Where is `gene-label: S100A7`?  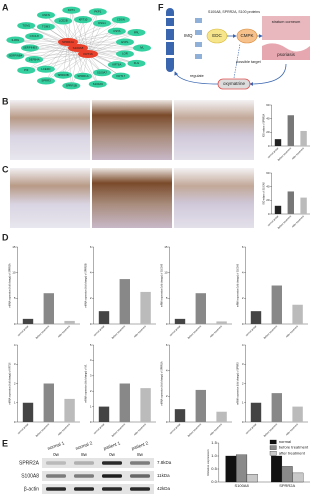
gene-label: S100A7 is located at coordinates (102, 72).